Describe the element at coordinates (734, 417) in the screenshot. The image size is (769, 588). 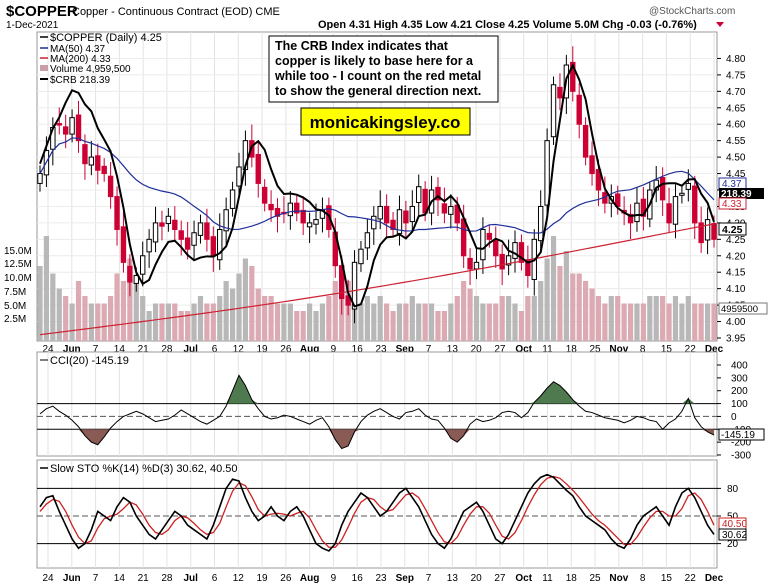
I see `cci-axis-label: 0` at that location.